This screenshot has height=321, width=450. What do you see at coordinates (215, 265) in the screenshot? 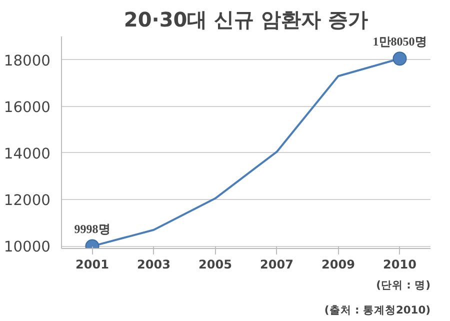
I see `x-tick-label: 2005` at bounding box center [215, 265].